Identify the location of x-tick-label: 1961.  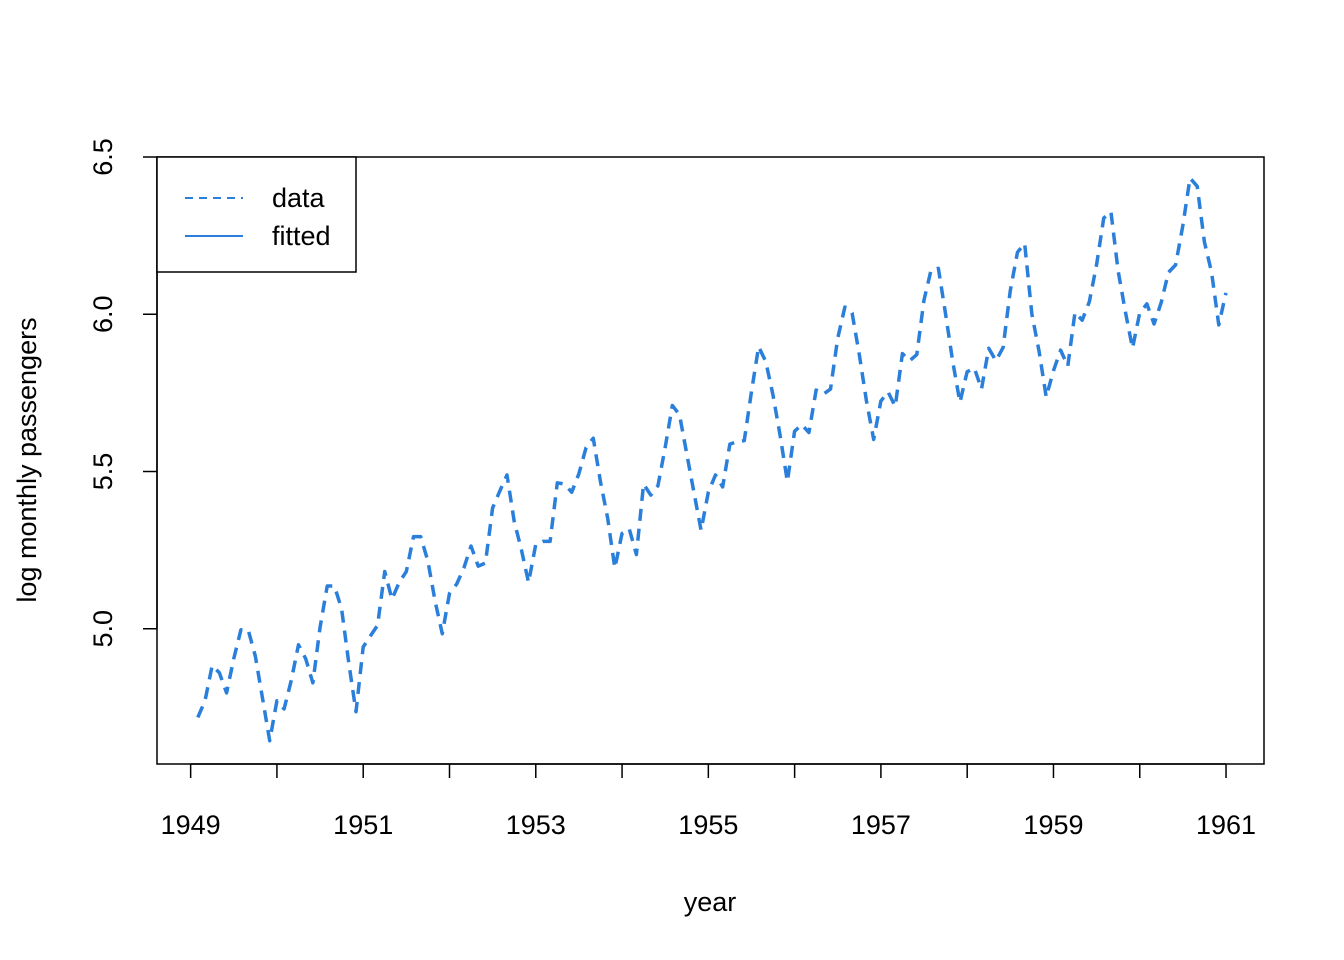
(1226, 825).